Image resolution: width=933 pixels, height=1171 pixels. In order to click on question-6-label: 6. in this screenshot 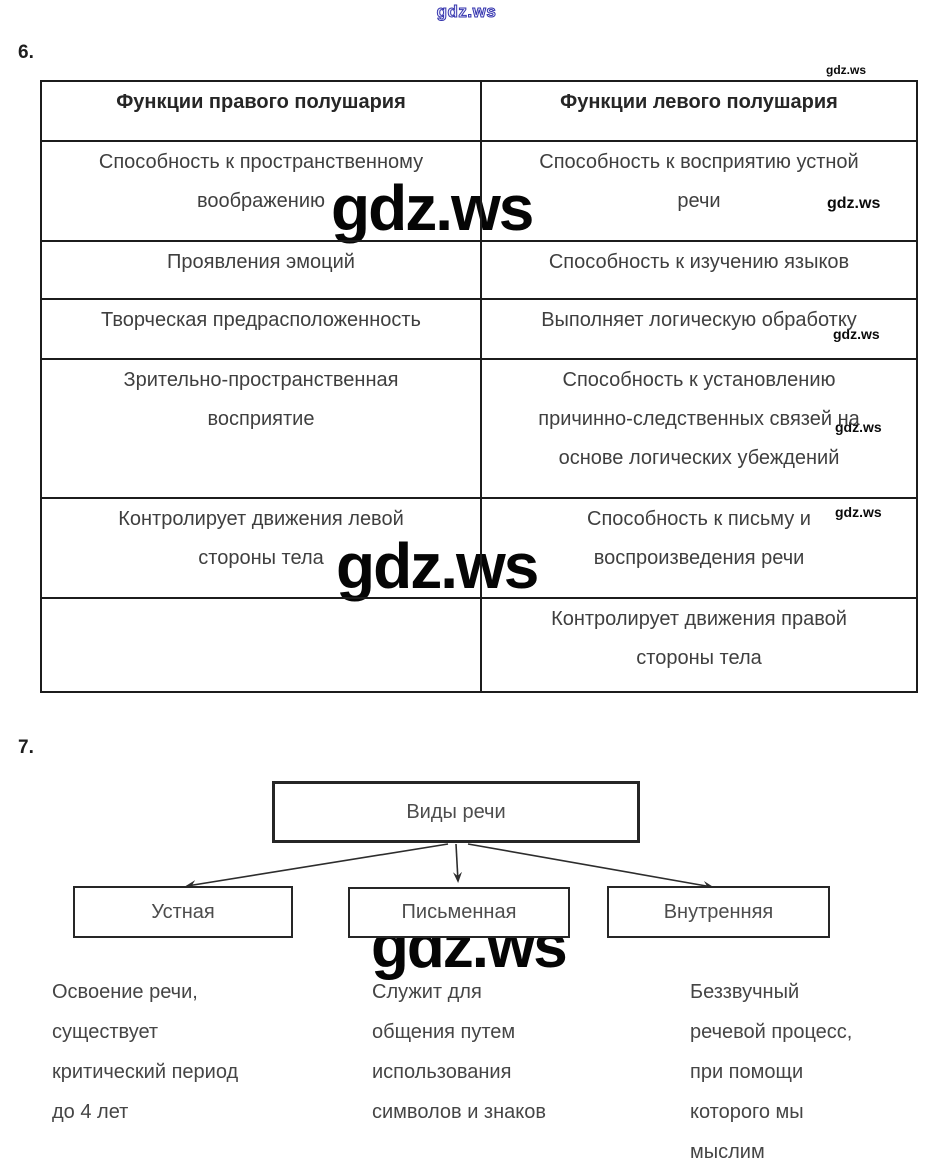, I will do `click(26, 52)`.